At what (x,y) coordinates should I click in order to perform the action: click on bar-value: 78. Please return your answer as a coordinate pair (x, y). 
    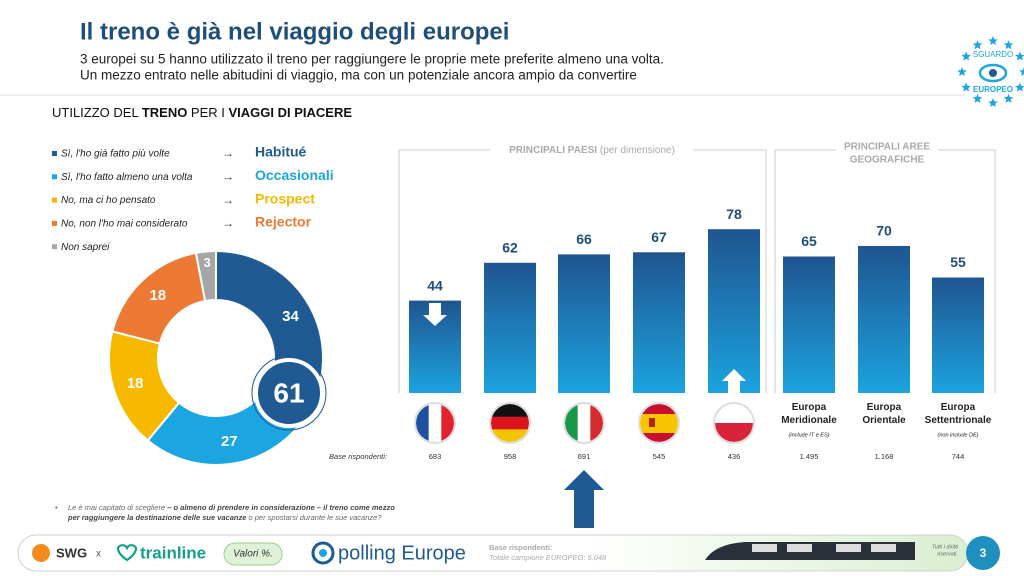
    Looking at the image, I should click on (734, 214).